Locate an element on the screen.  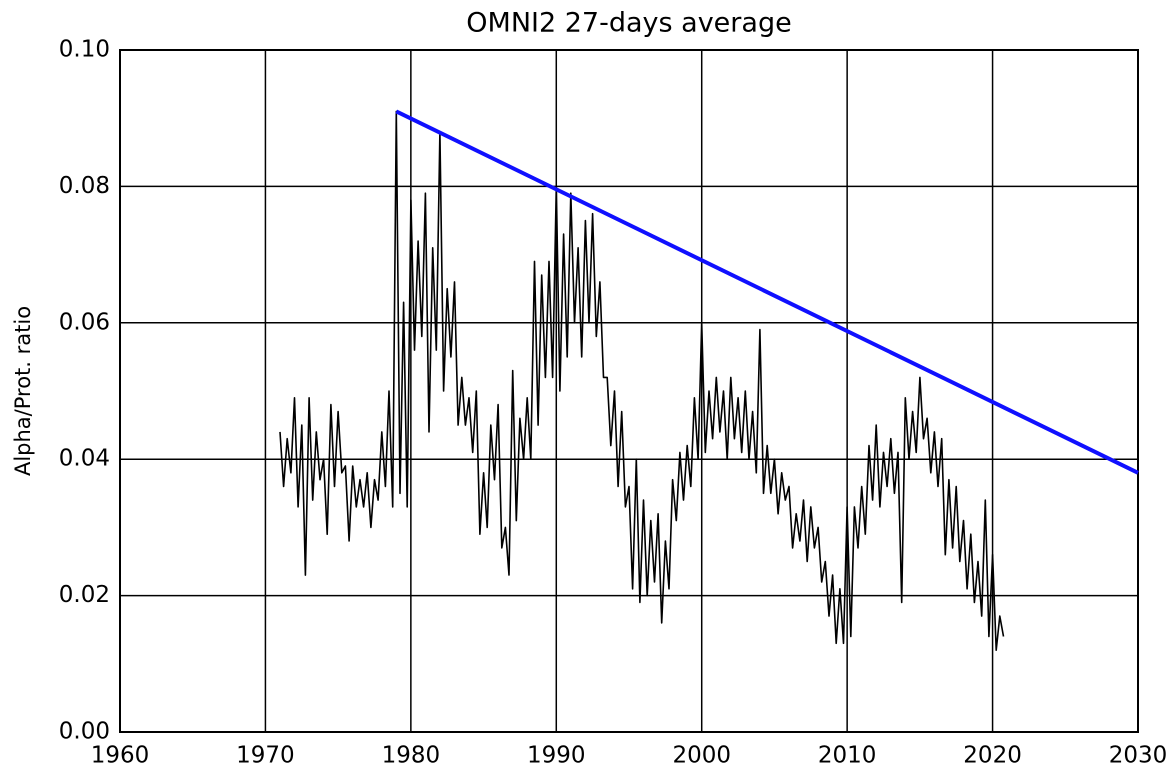
y-tick-label: 0.04 is located at coordinates (84, 459).